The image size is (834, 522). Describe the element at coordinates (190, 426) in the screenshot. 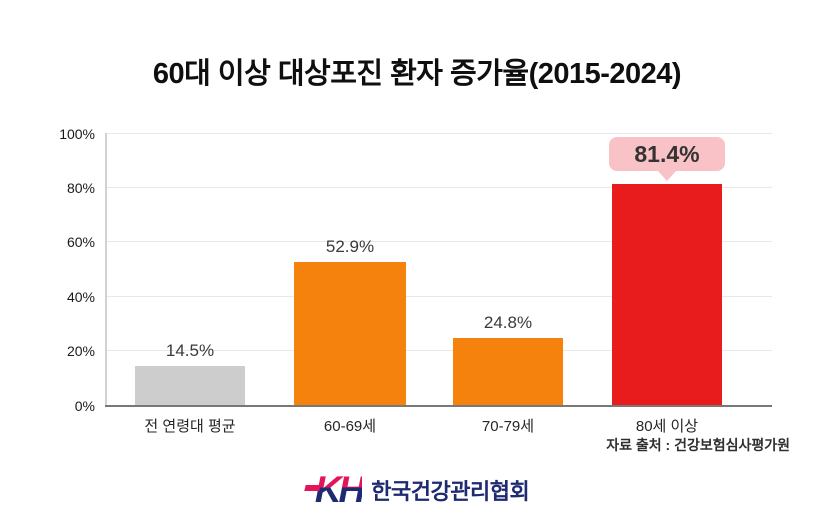

I see `category-label: 전 연령대 평균` at that location.